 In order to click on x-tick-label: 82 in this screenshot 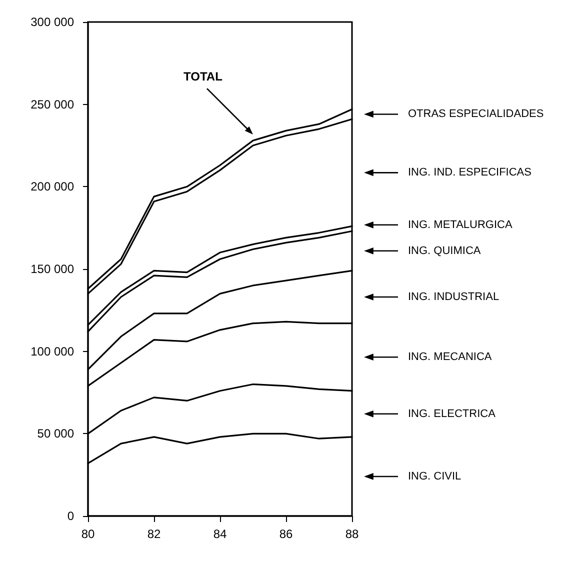, I will do `click(154, 534)`.